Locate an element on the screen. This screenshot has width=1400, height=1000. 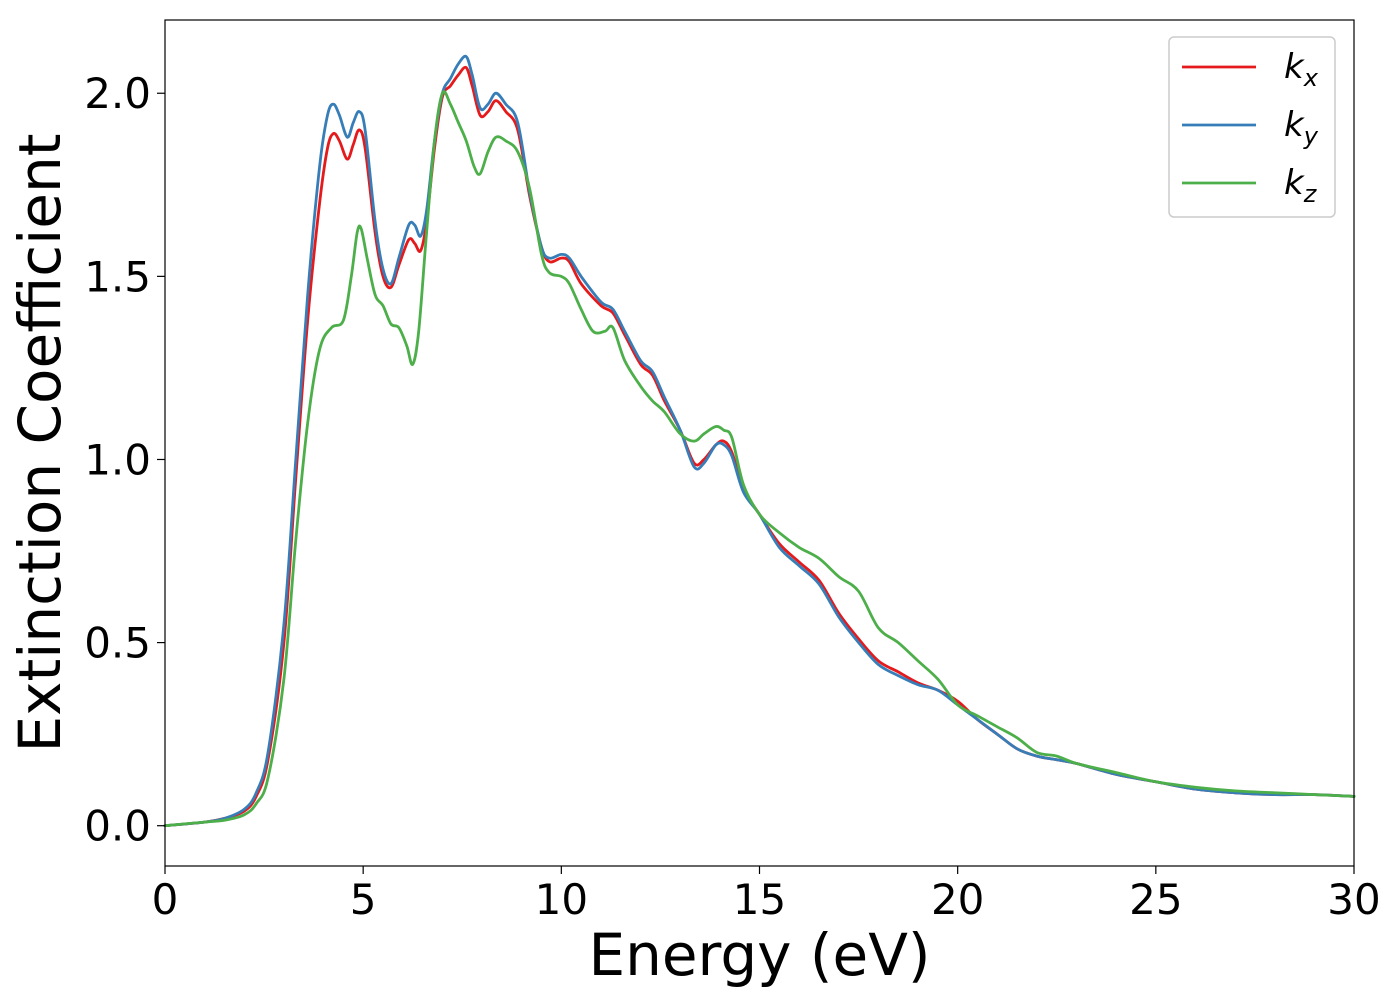
legend: kx ky kz is located at coordinates (1252, 127).